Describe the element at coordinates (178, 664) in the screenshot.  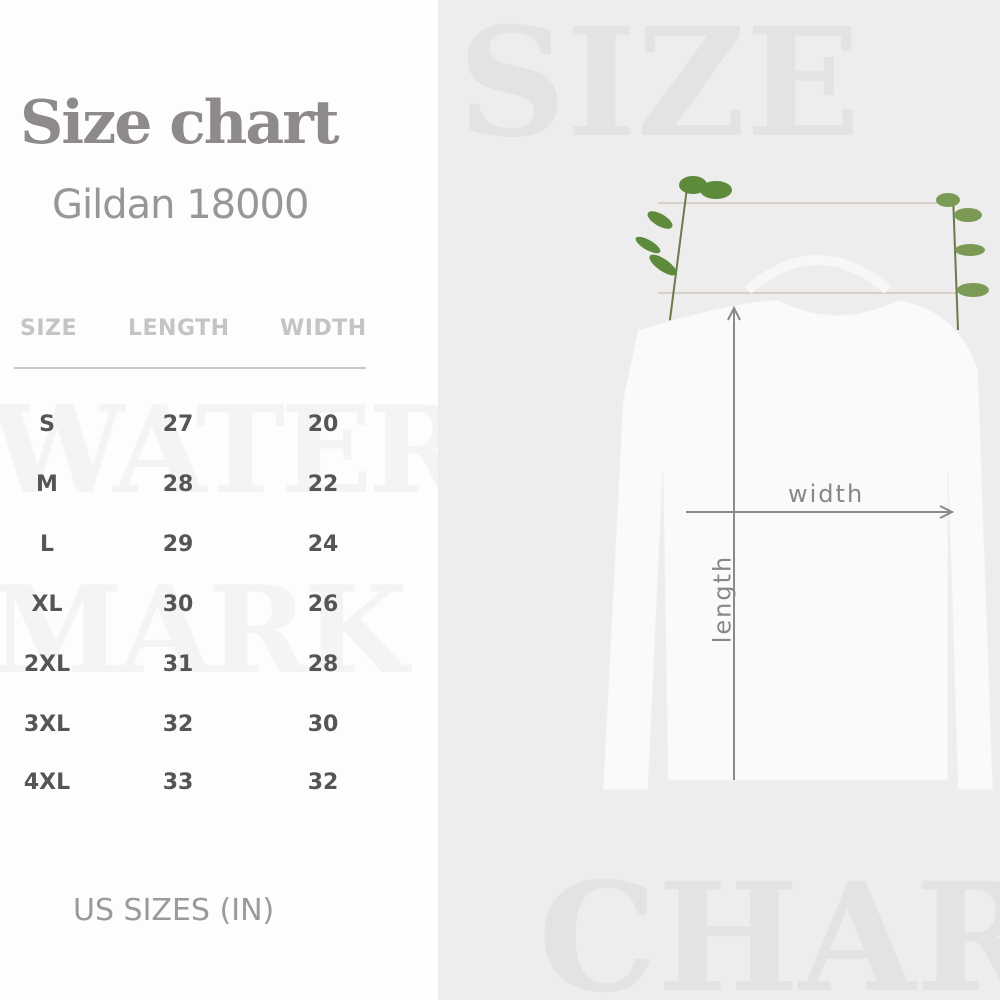
I see `cell-length: 31` at that location.